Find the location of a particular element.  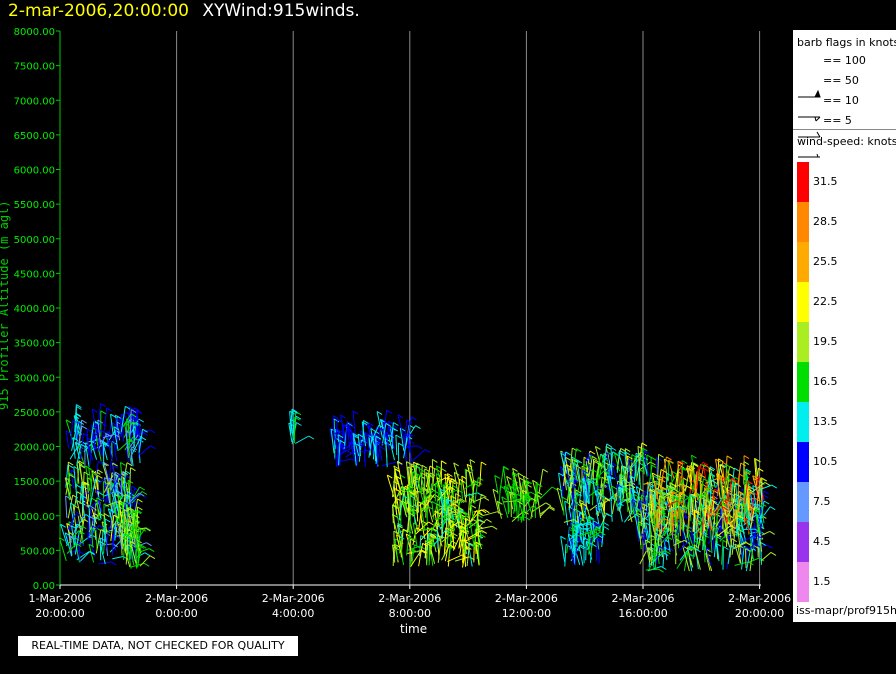

y-tick-label: 500.00 is located at coordinates (37, 551).